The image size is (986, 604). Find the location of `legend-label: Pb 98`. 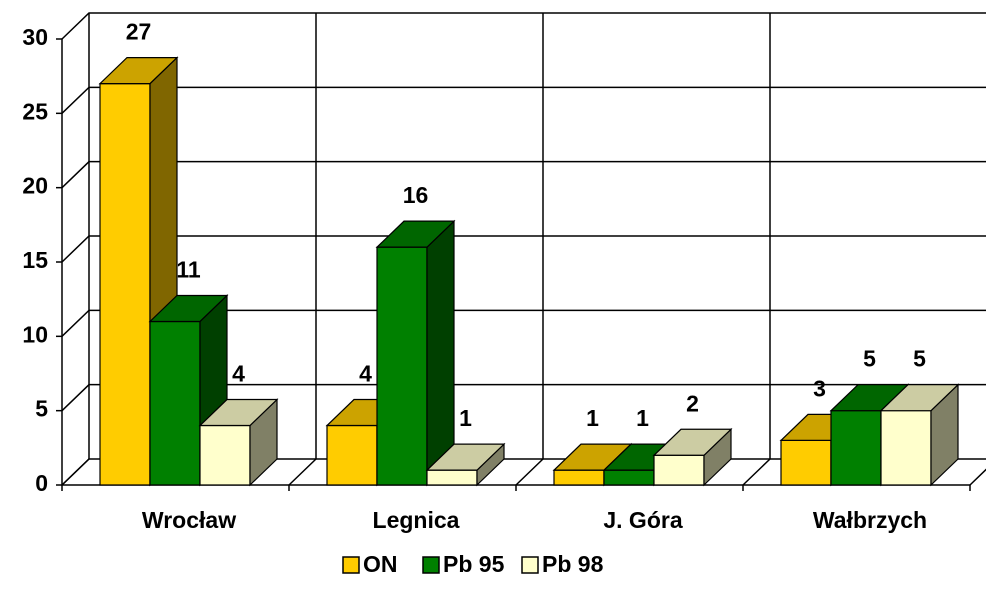

legend-label: Pb 98 is located at coordinates (573, 564).